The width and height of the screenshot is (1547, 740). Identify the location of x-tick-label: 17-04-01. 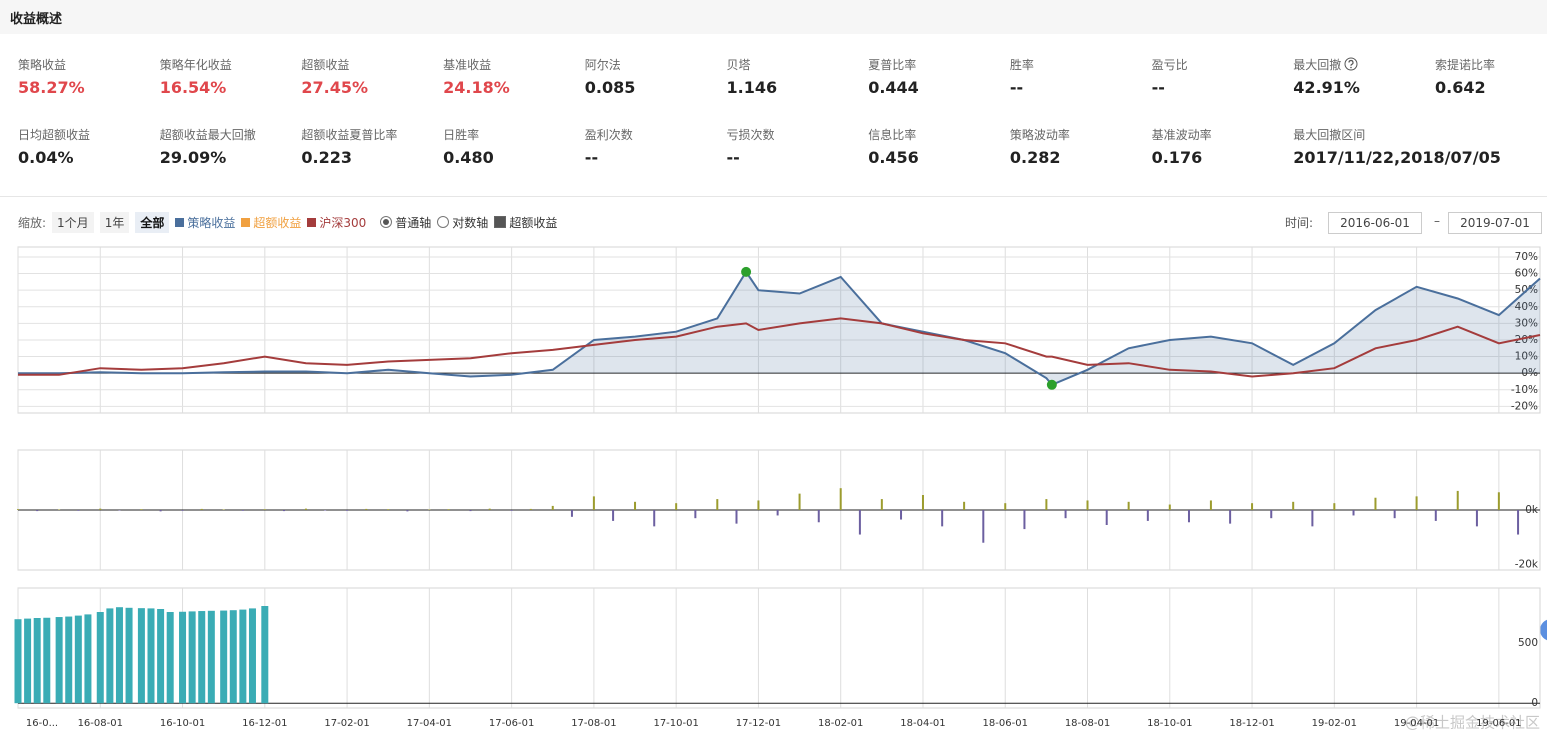
(429, 723).